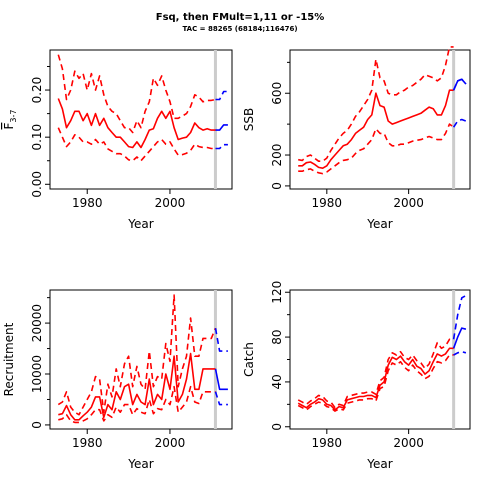 The width and height of the screenshot is (480, 480). I want to click on y-axis-label-main: F, so click(9, 125).